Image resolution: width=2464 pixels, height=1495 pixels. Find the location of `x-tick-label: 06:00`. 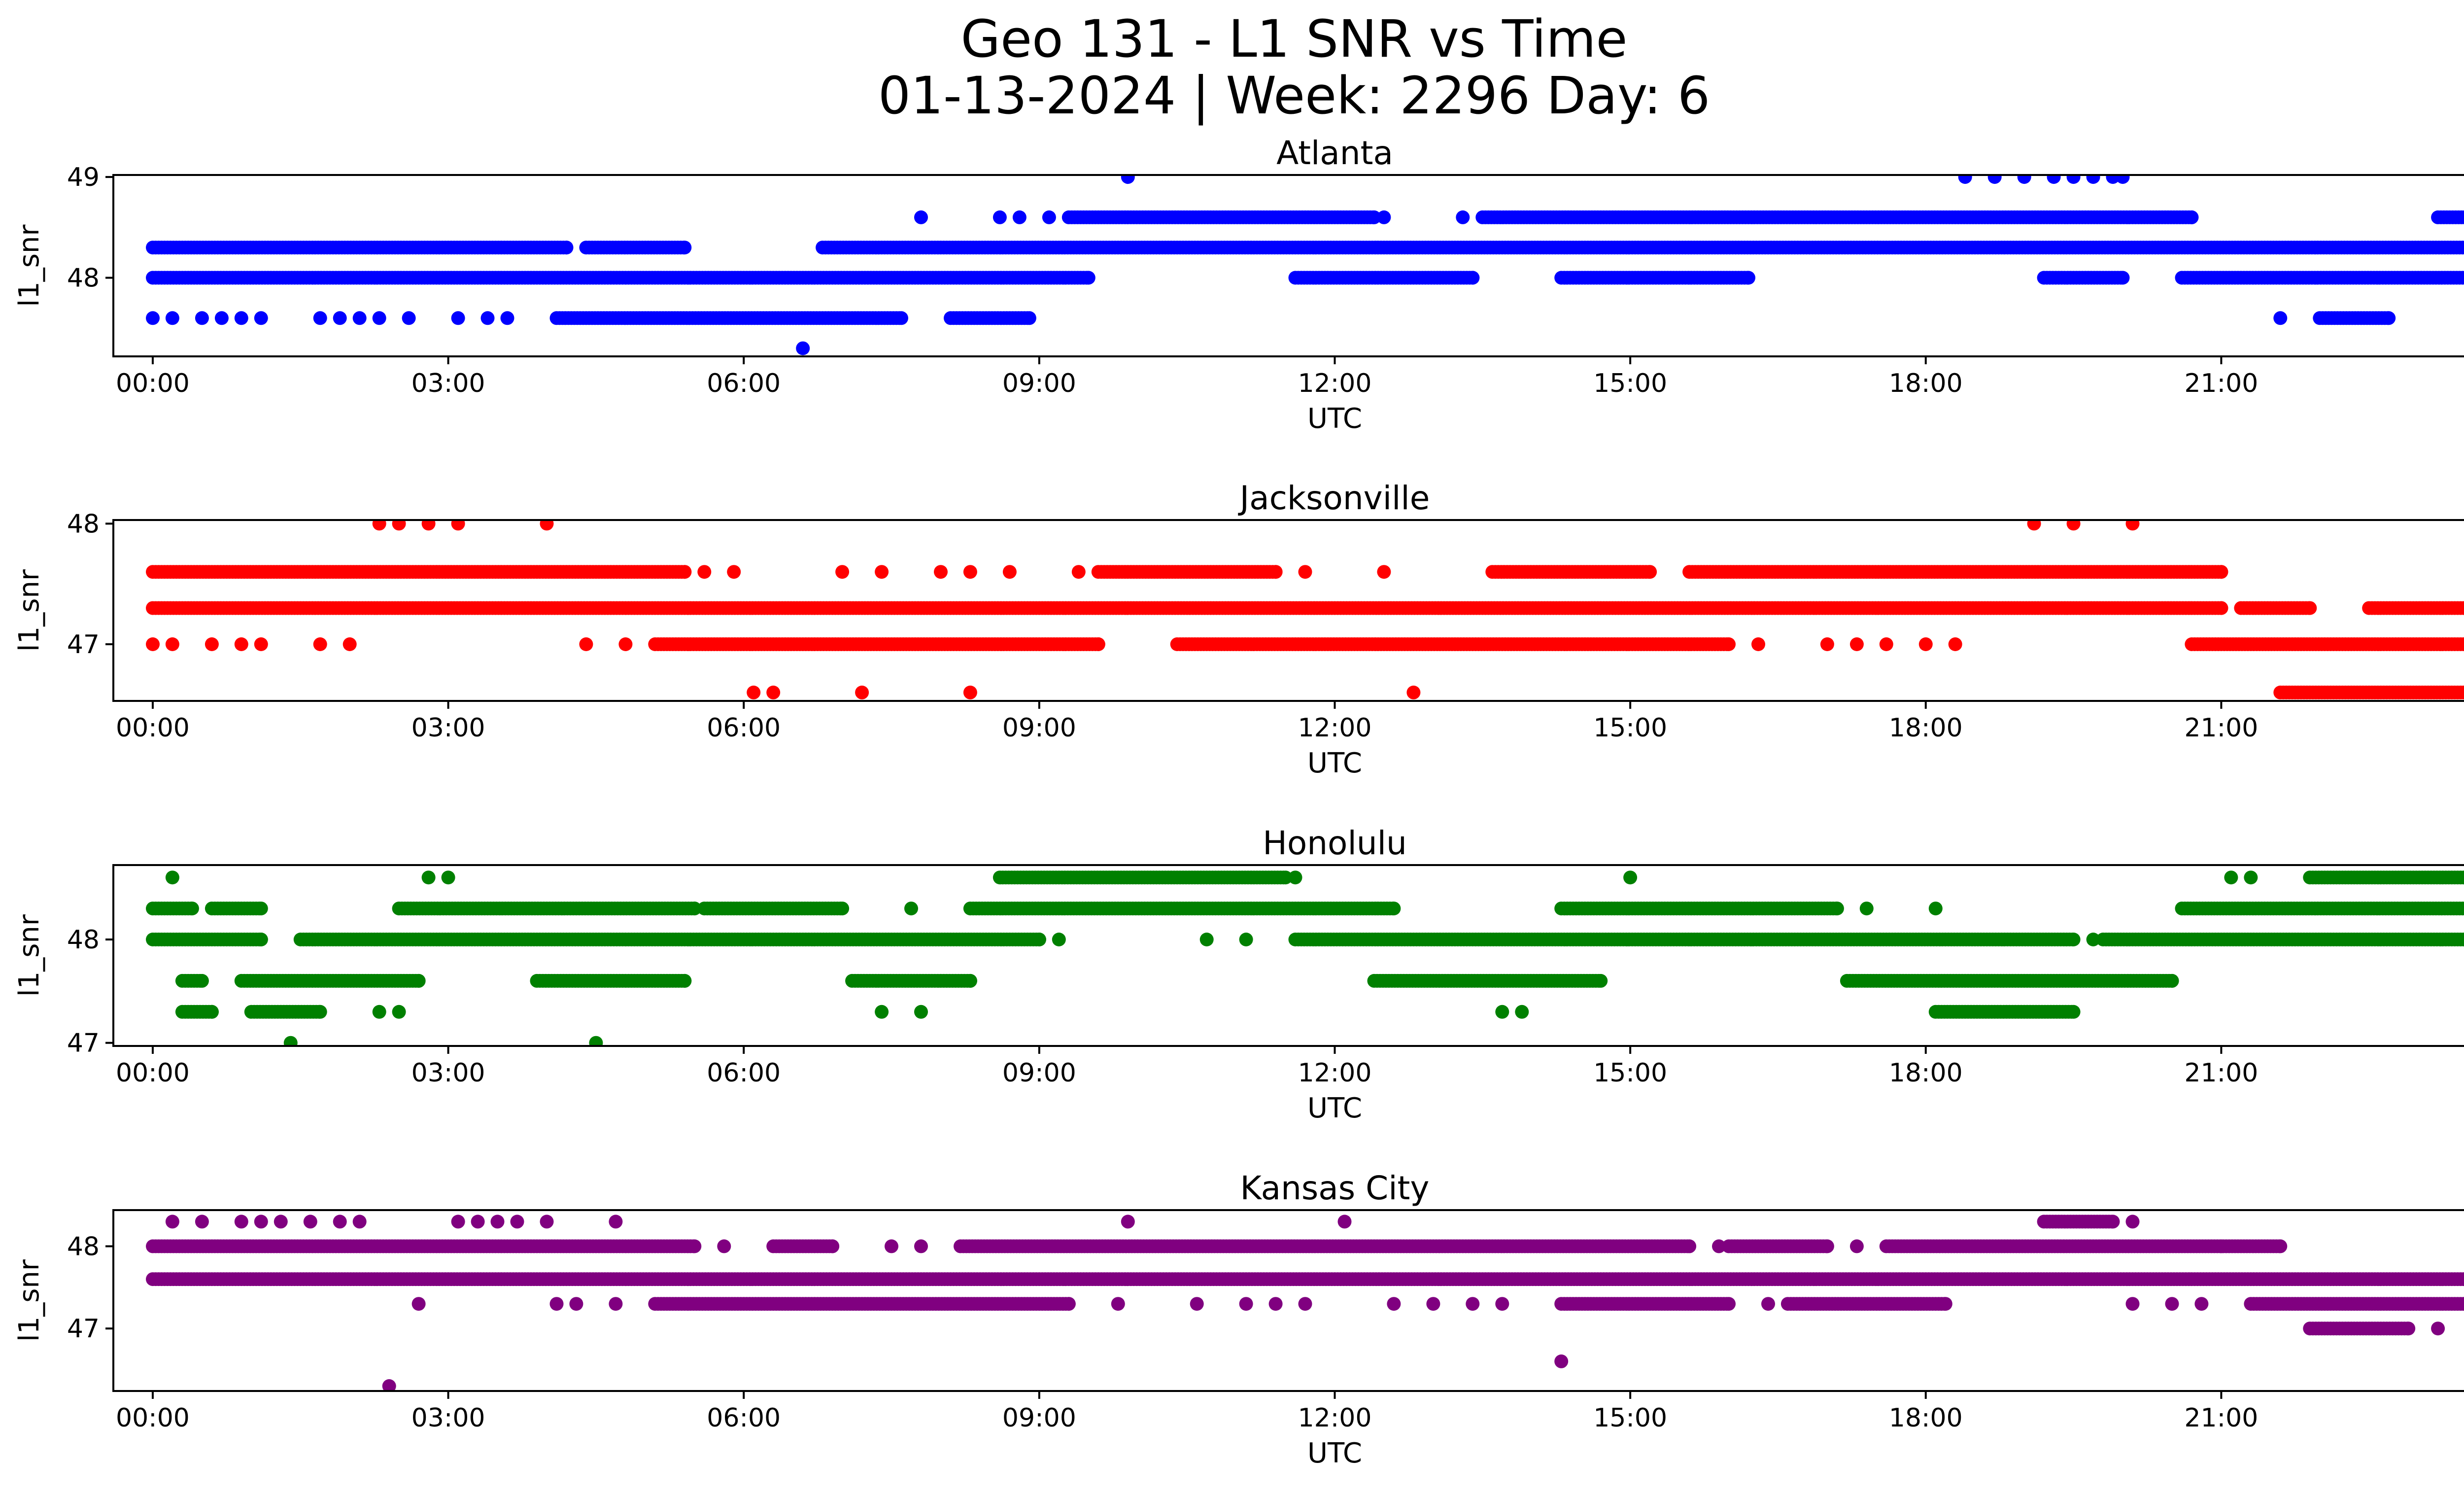

x-tick-label: 06:00 is located at coordinates (744, 728).